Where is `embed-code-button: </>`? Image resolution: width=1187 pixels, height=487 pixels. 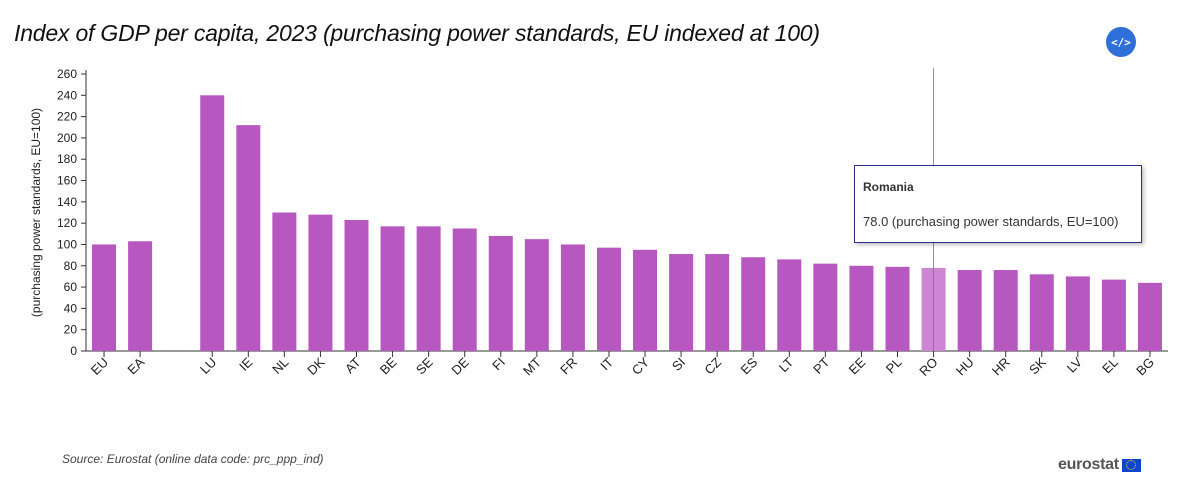 embed-code-button: </> is located at coordinates (1121, 42).